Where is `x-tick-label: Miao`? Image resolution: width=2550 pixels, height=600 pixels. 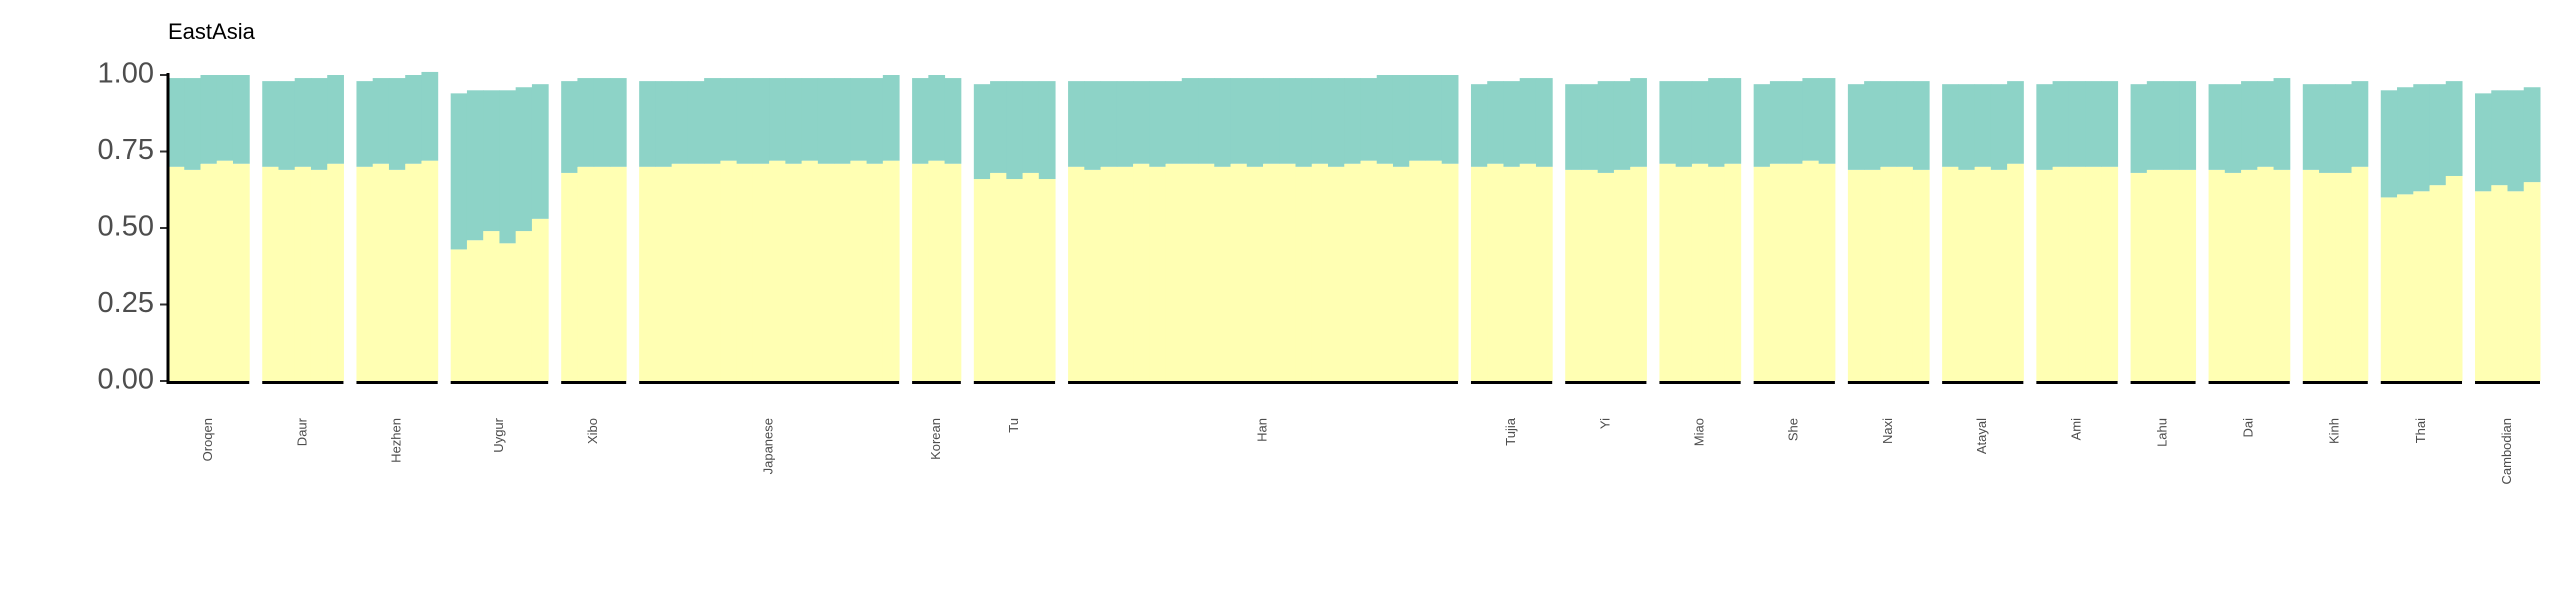
x-tick-label: Miao is located at coordinates (1698, 432).